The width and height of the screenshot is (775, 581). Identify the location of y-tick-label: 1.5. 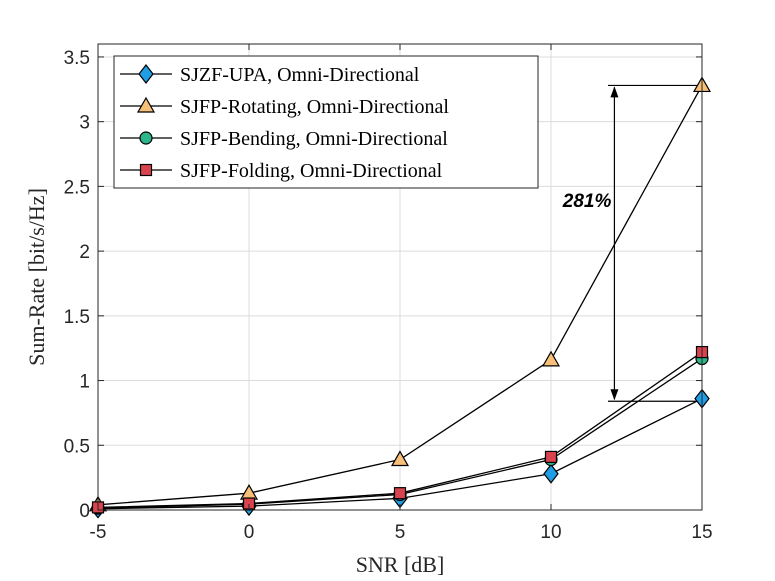
(77, 317).